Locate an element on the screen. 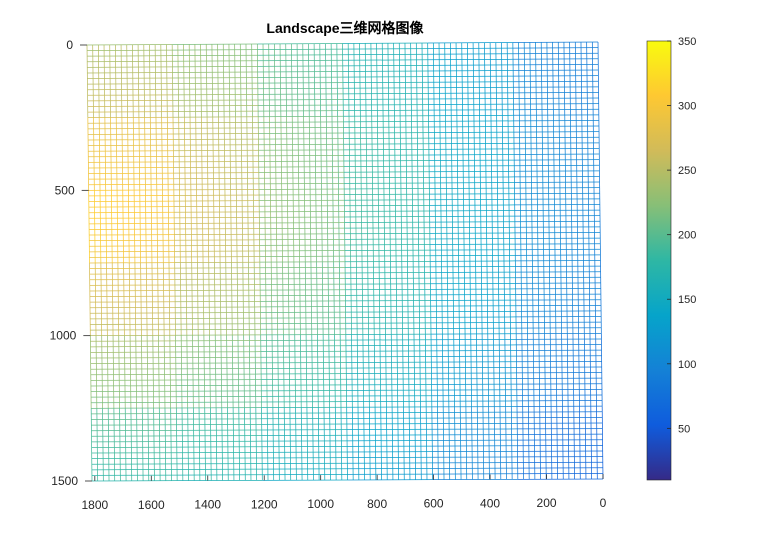  y-axis: 0 500 1000 1500 is located at coordinates (71, 263).